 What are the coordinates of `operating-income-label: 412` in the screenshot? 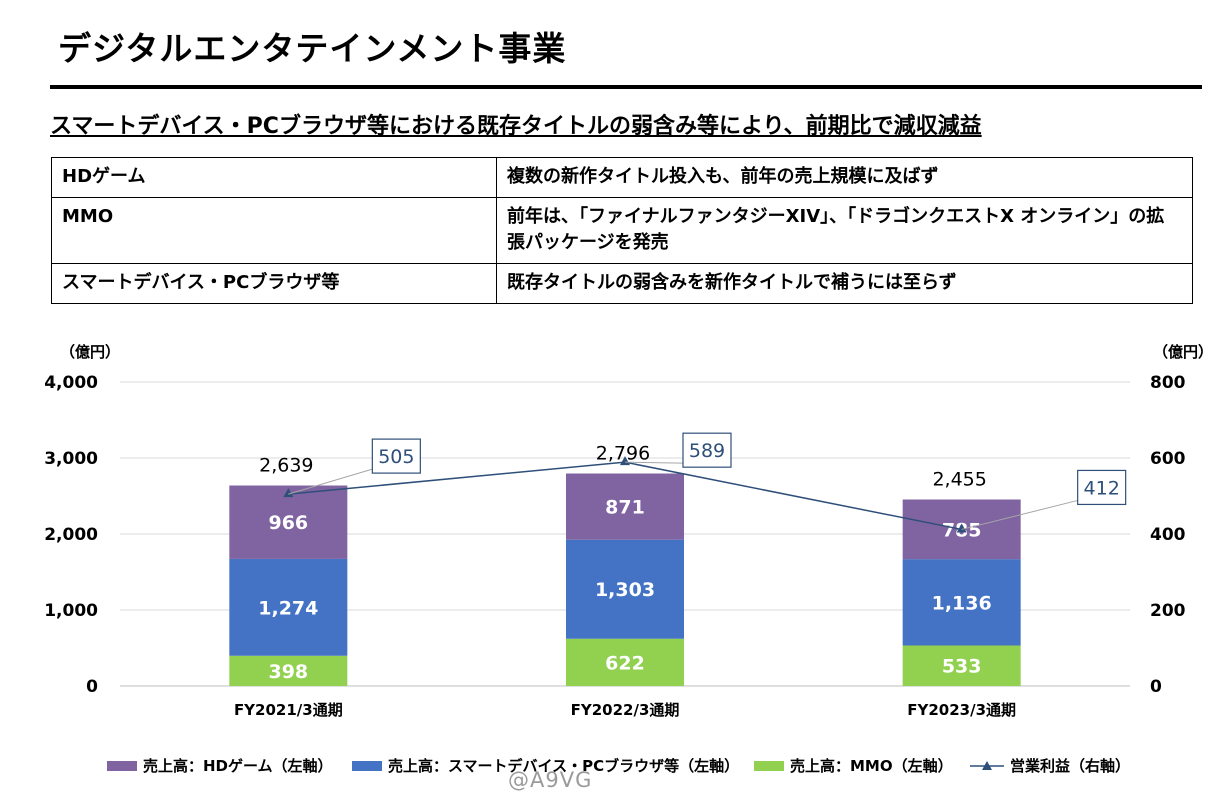 It's located at (1102, 488).